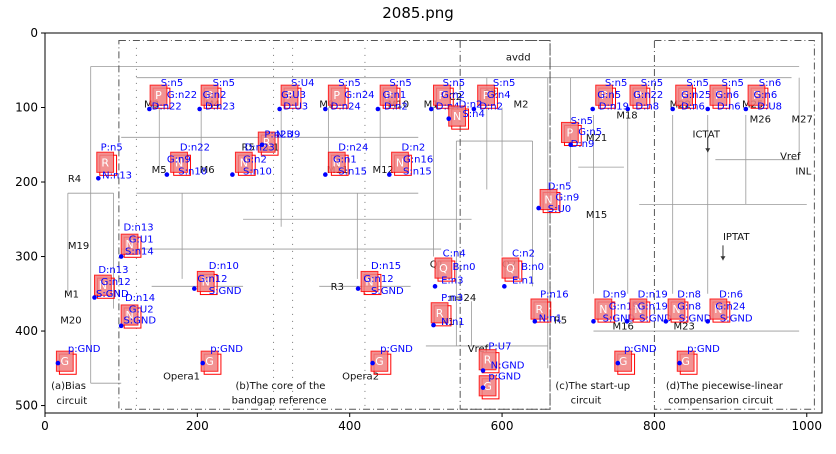 This screenshot has width=836, height=454. What do you see at coordinates (769, 107) in the screenshot?
I see `pin-label: D:U8` at bounding box center [769, 107].